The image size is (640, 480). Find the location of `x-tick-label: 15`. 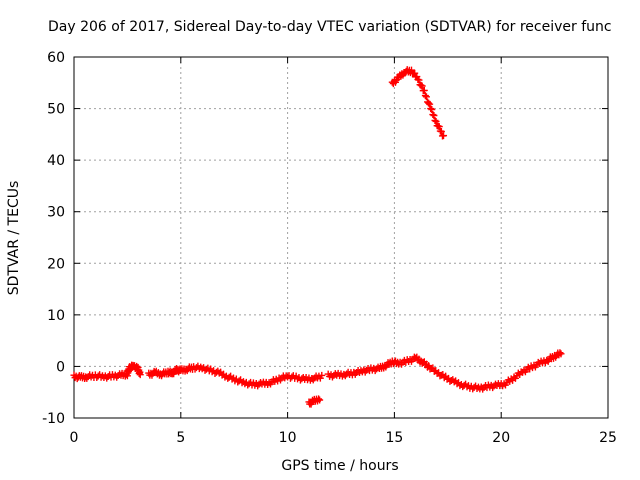

x-tick-label: 15 is located at coordinates (394, 438).